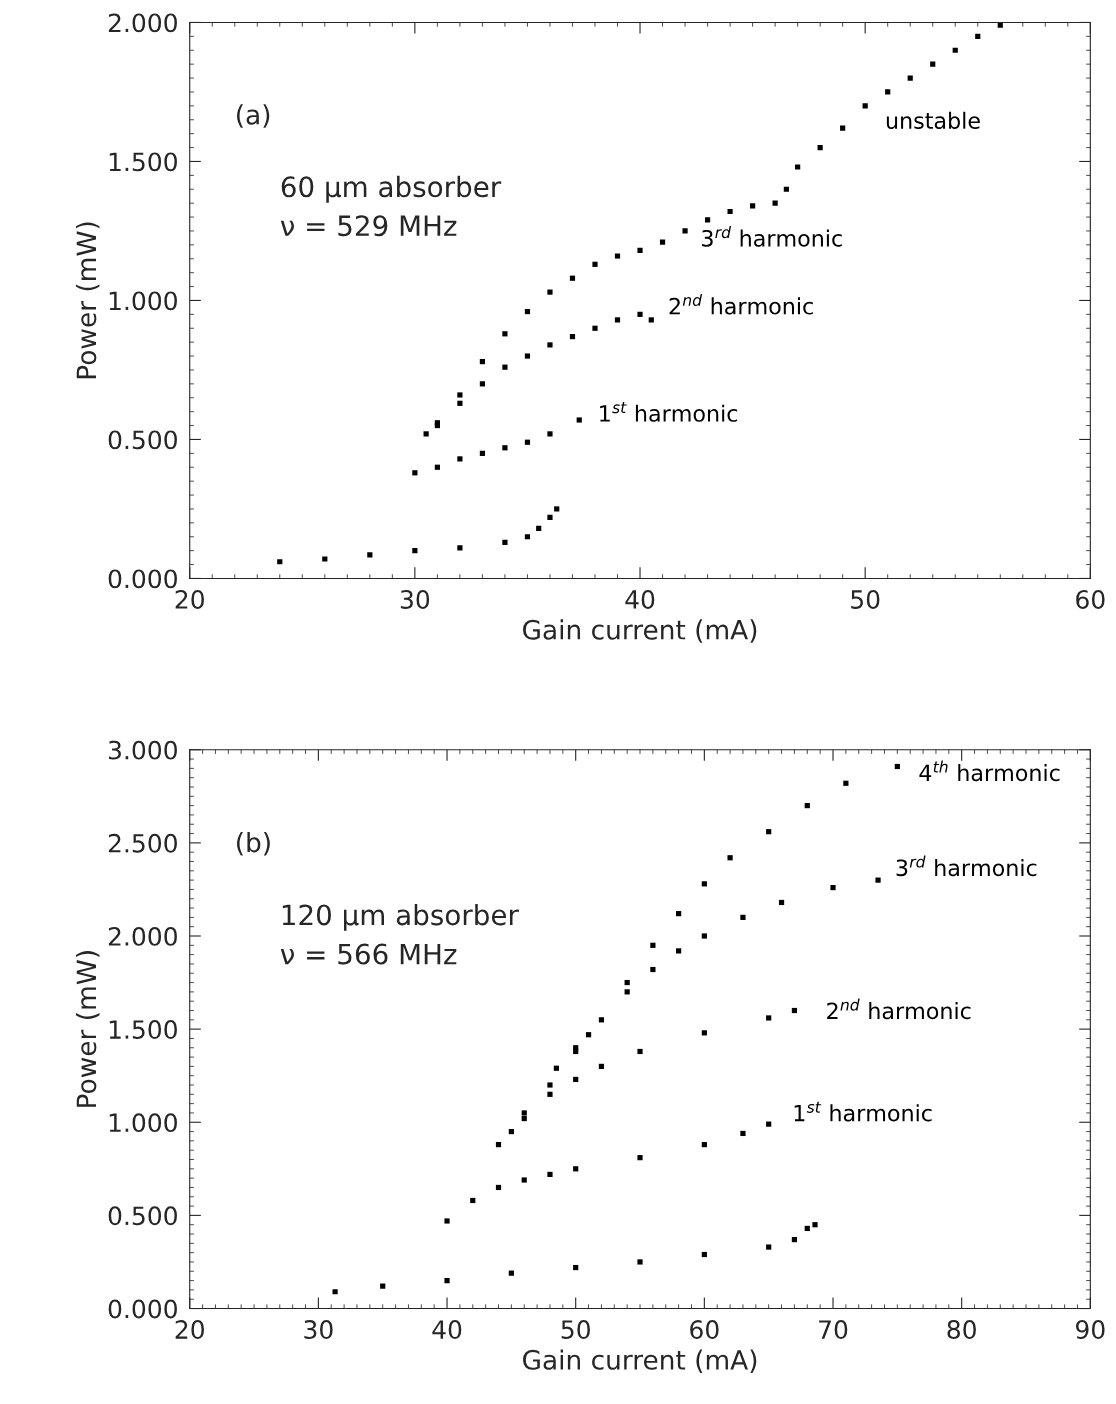 Image resolution: width=1116 pixels, height=1404 pixels. Describe the element at coordinates (368, 954) in the screenshot. I see `annotation: ν = 566 MHz` at that location.